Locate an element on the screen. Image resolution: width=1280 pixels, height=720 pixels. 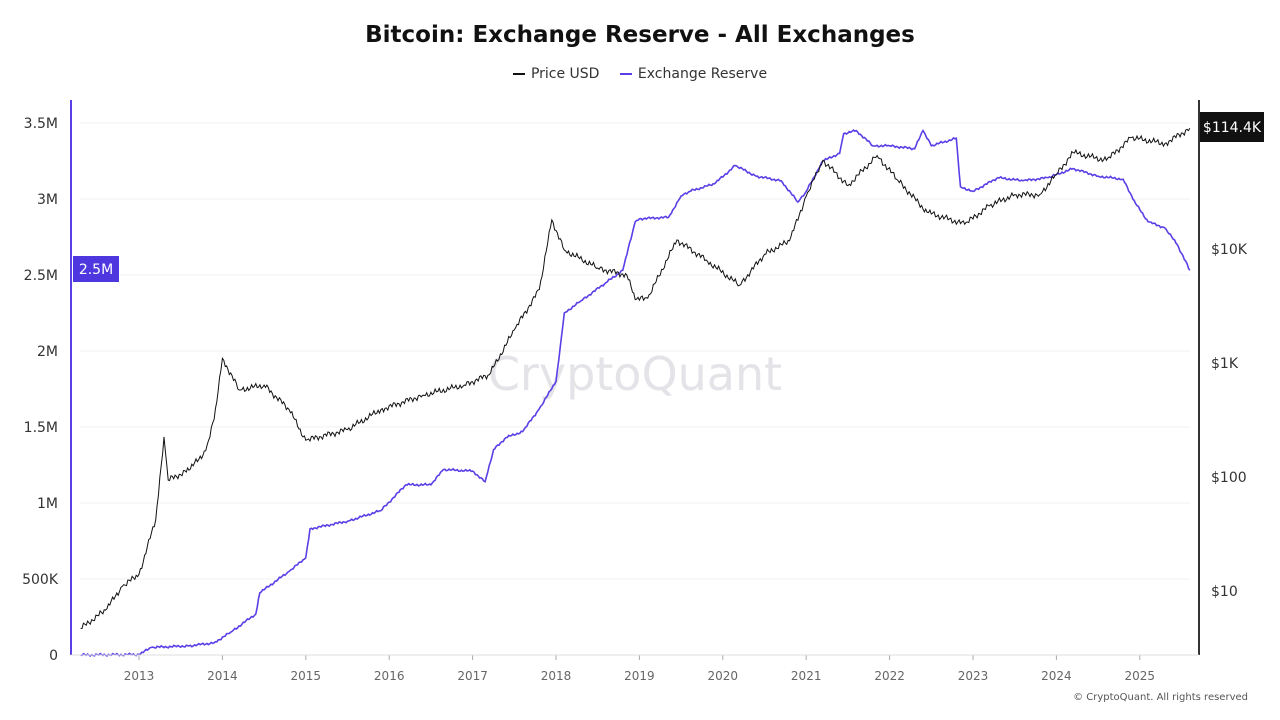
legend-label-reserve: Exchange Reserve is located at coordinates (702, 74).